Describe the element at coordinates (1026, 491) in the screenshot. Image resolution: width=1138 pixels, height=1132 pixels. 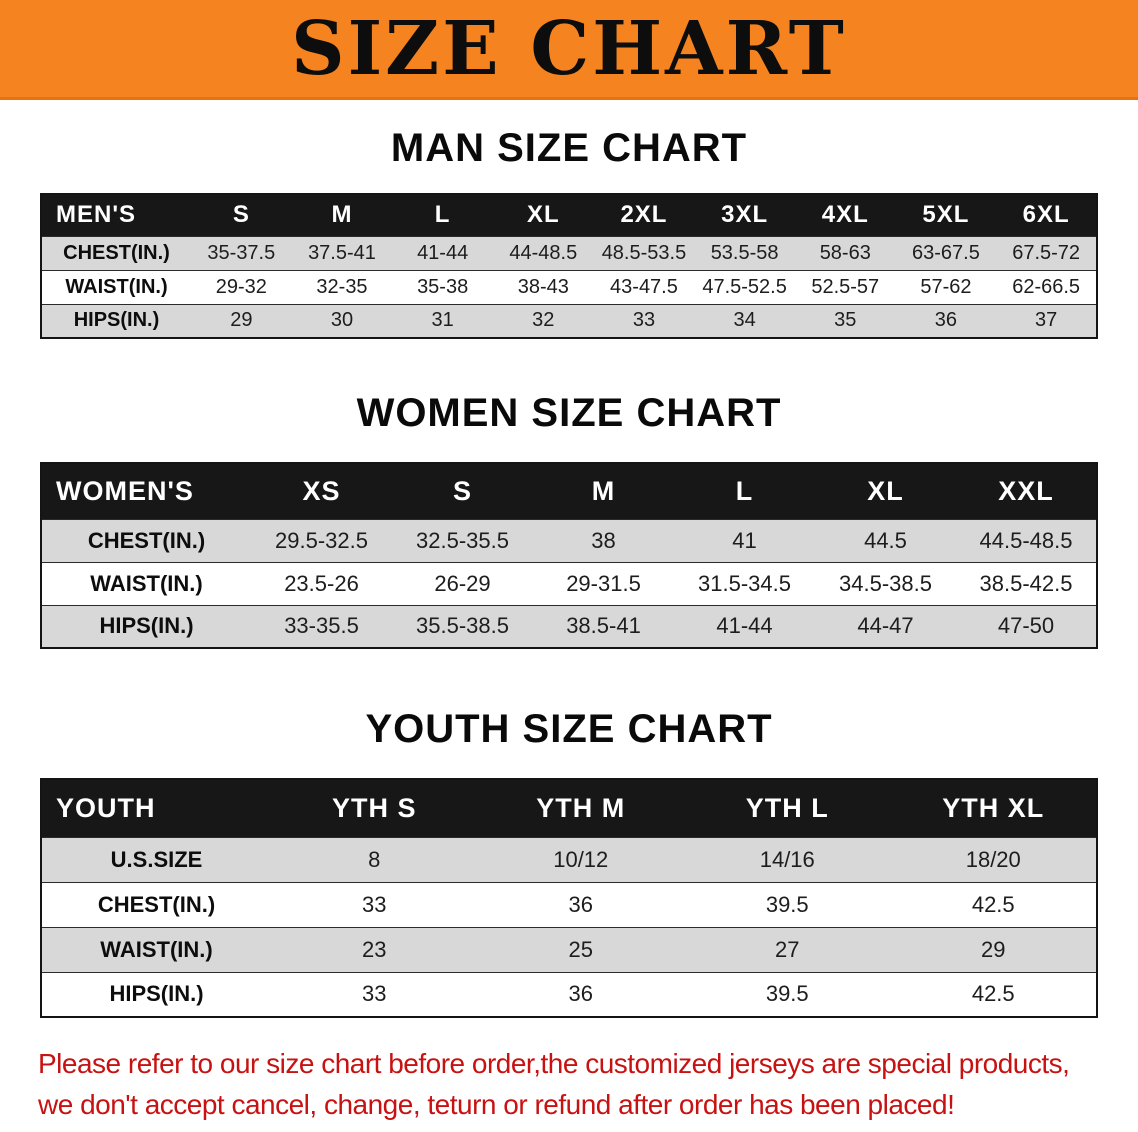
I see `column-header: XXL` at that location.